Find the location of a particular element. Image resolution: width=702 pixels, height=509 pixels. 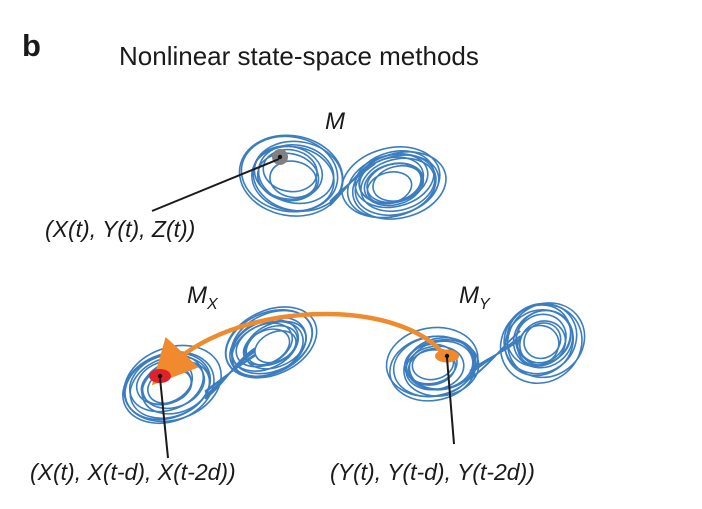

point-full is located at coordinates (280, 157).